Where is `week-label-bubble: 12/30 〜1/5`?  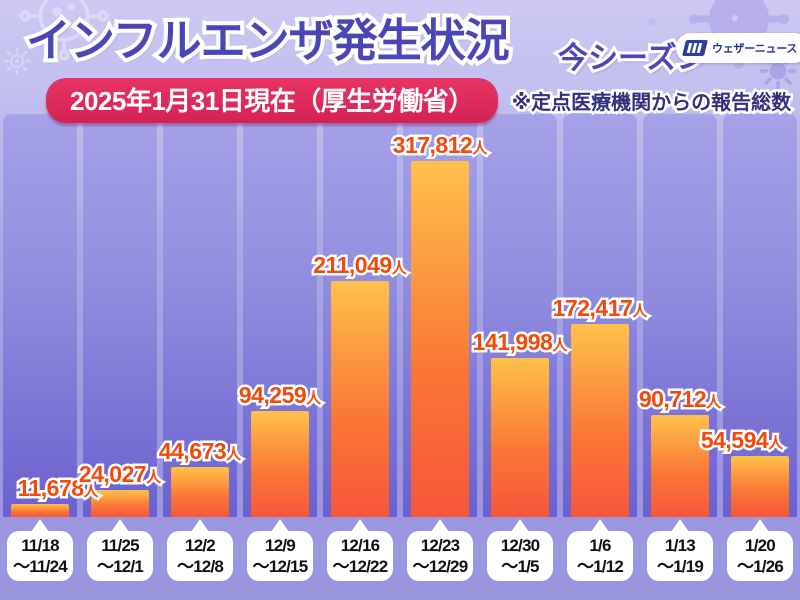
week-label-bubble: 12/30 〜1/5 is located at coordinates (520, 550).